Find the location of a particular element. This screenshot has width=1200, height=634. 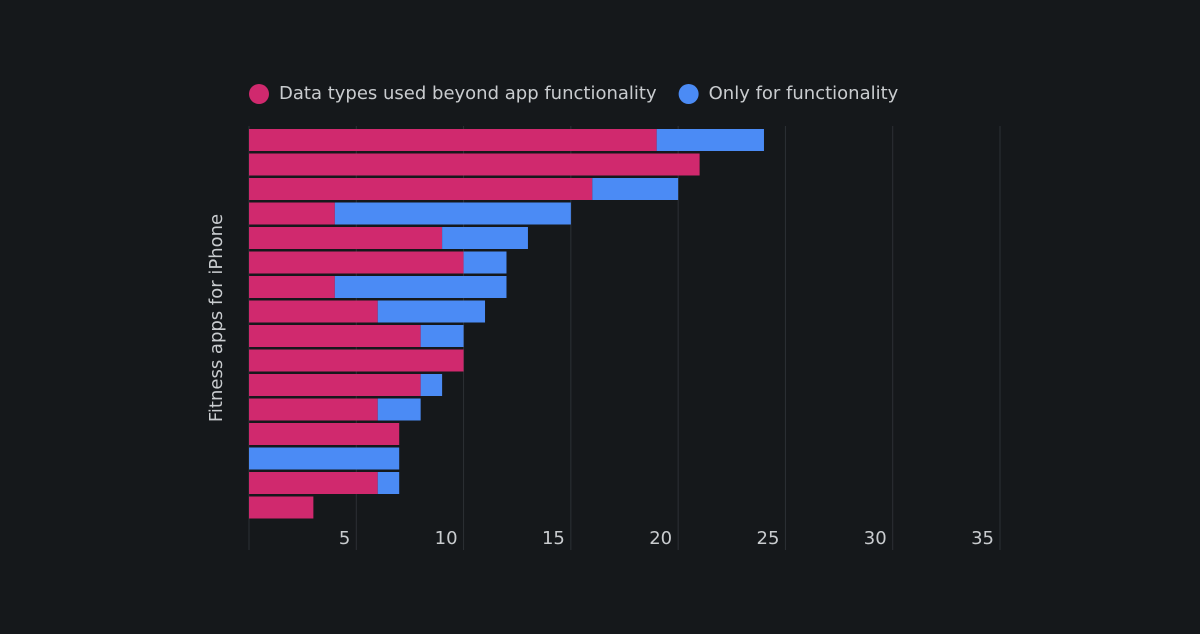

x-tick-label: 15 is located at coordinates (553, 538).